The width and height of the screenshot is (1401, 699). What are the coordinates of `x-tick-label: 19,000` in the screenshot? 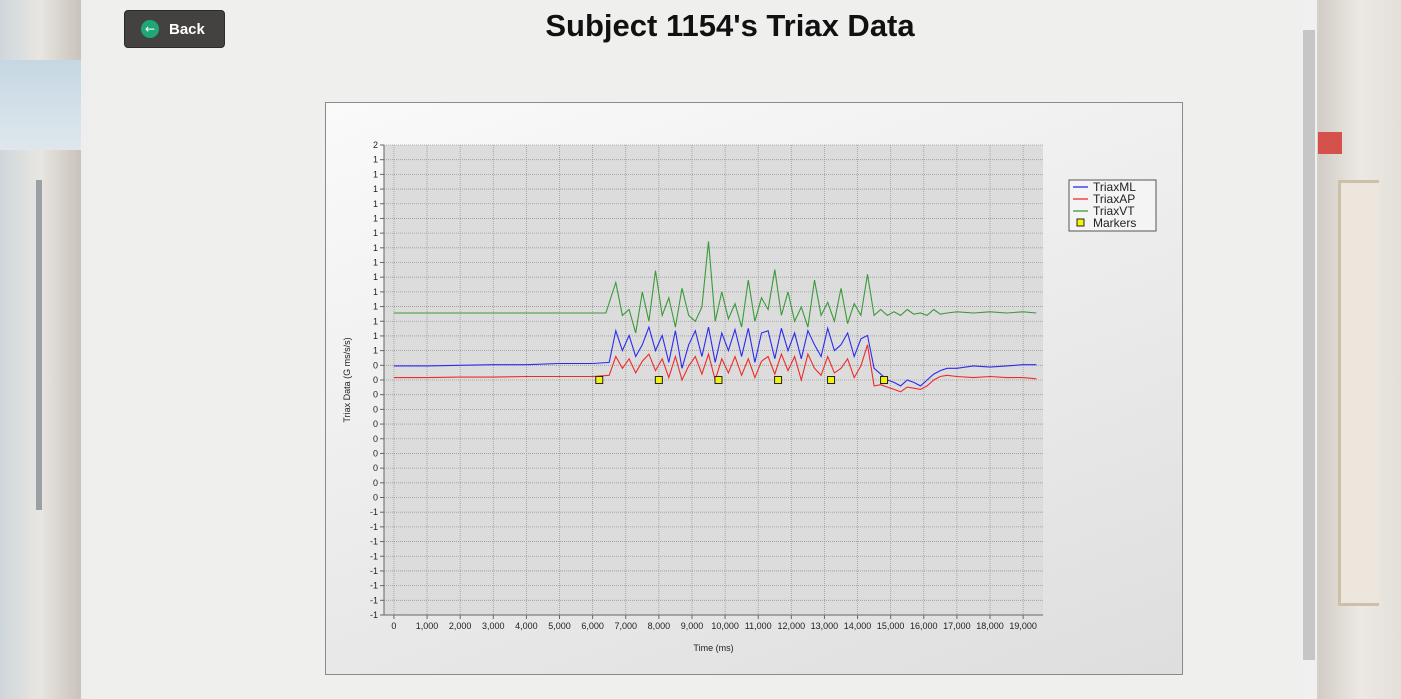 It's located at (1023, 626).